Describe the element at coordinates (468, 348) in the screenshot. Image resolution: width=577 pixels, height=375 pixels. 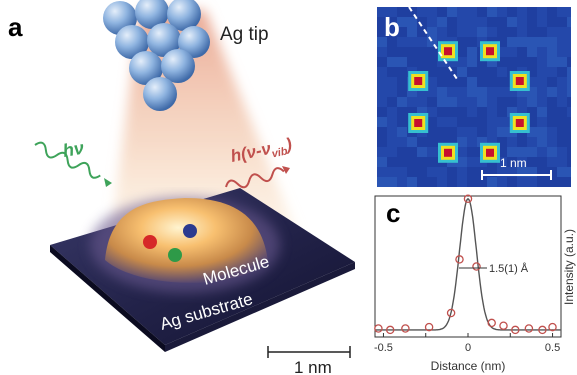
I see `x-tick-label: 0` at that location.